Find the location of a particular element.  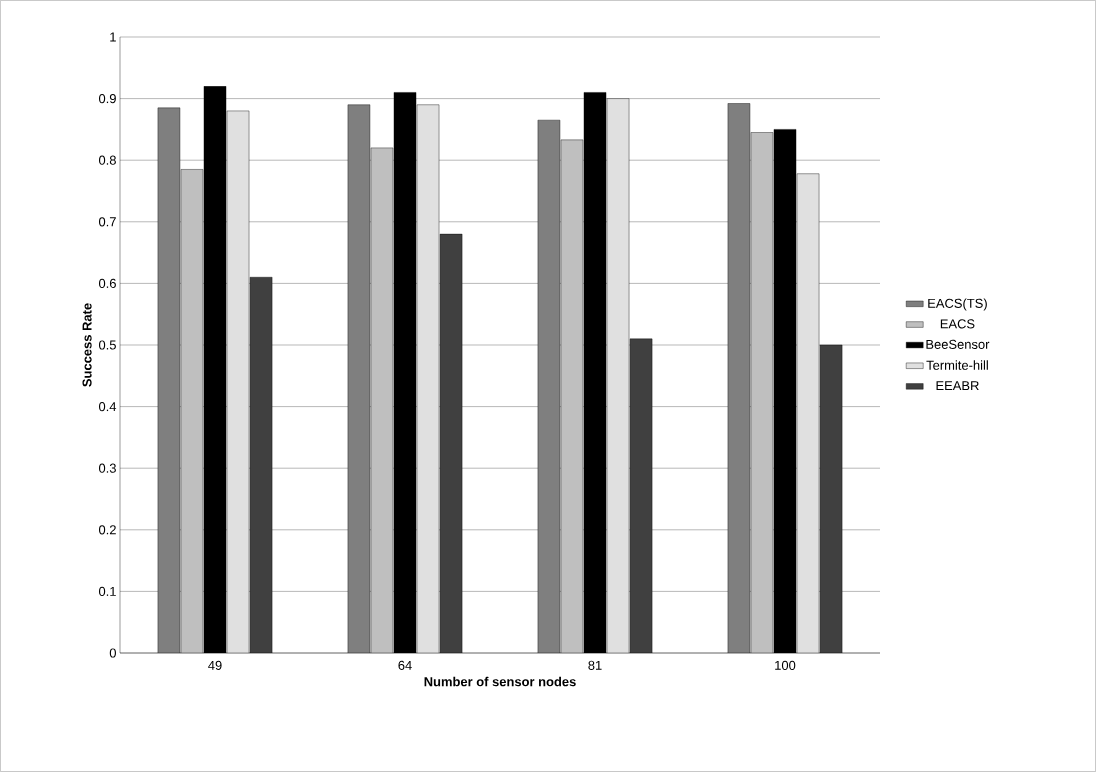

legend-label: EEABR is located at coordinates (957, 386).